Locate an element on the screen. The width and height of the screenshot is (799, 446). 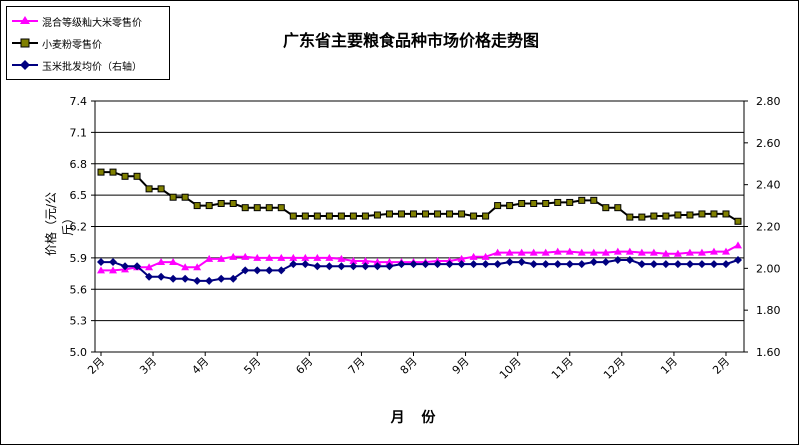
legend-item-corn: 玉米批发均价（右轴） is located at coordinates (89, 65).